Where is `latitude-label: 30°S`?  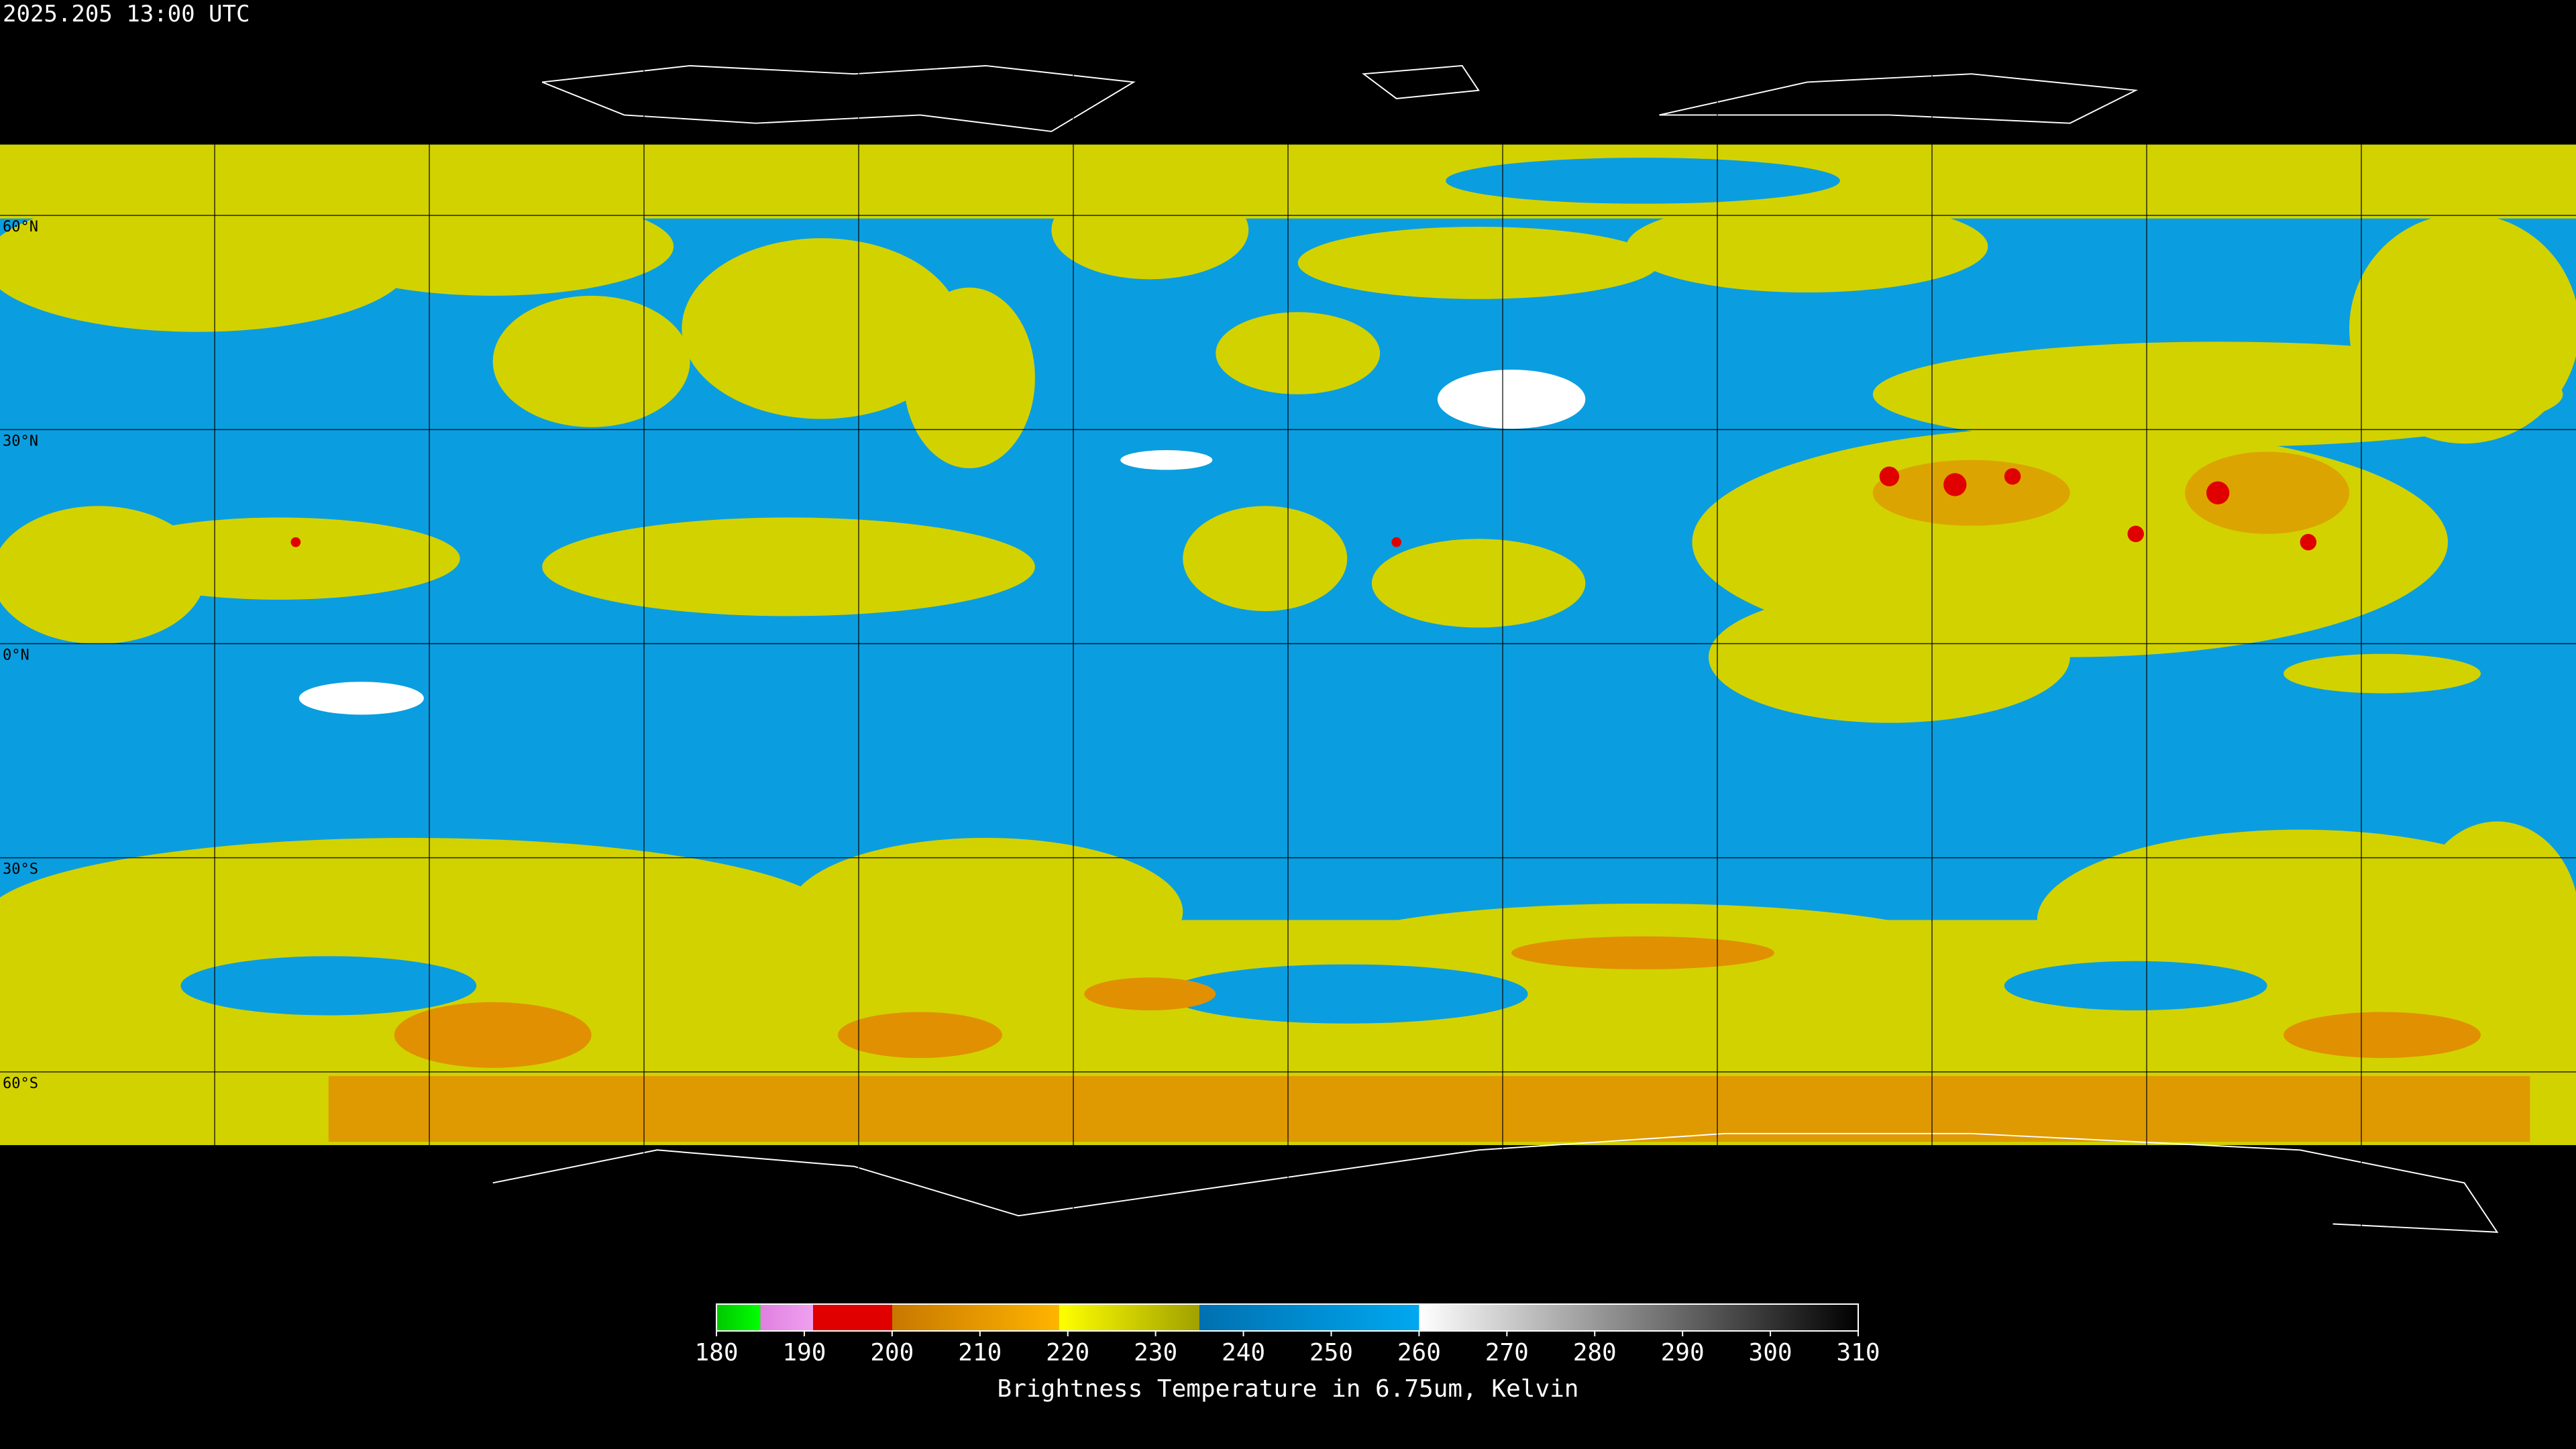
latitude-label: 30°S is located at coordinates (20, 869).